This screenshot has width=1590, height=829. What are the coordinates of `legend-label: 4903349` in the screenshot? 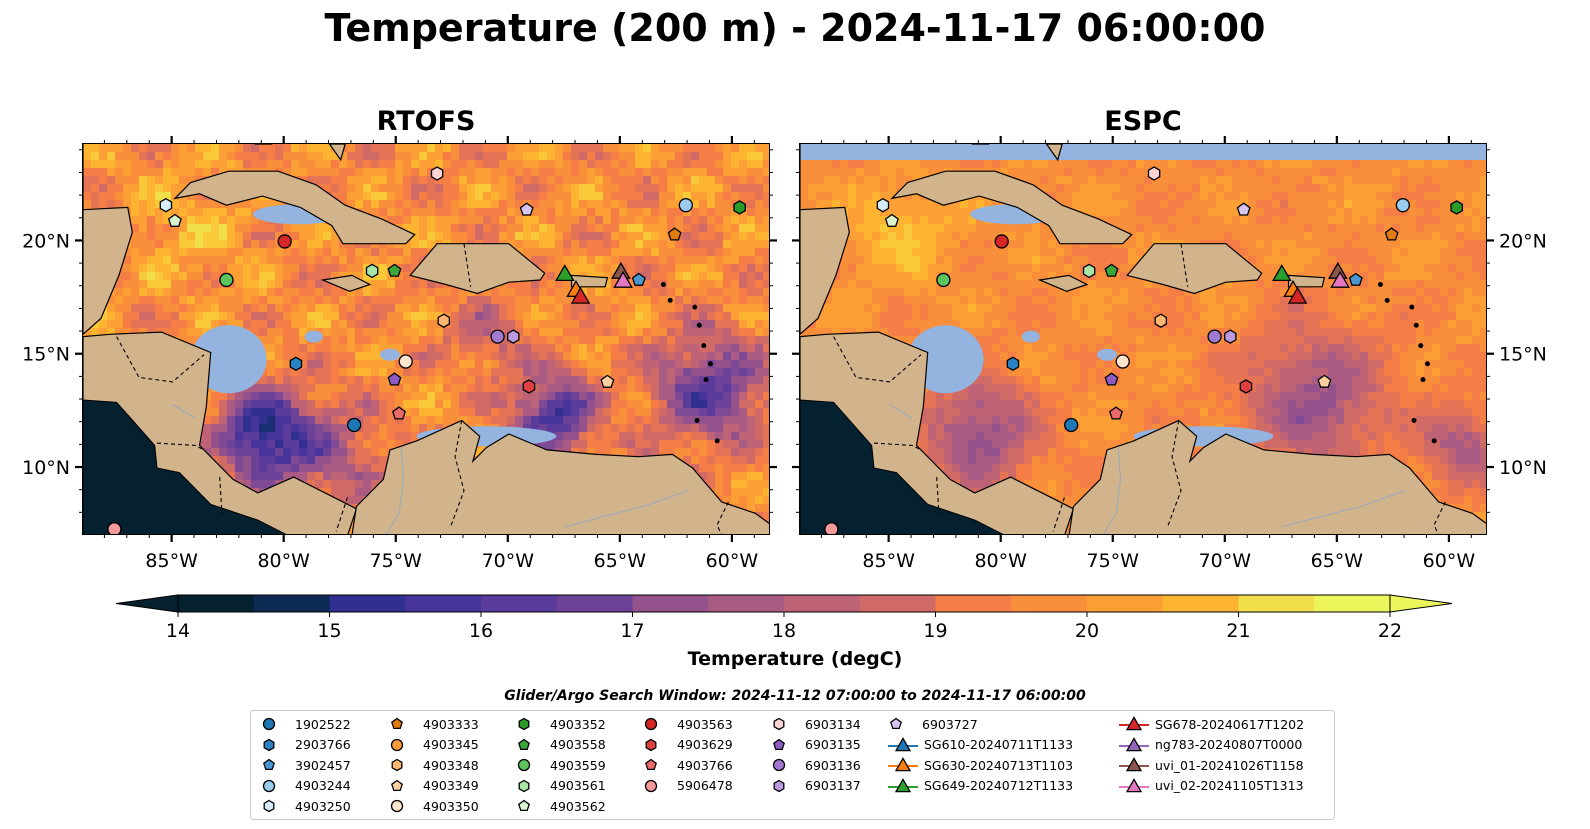 It's located at (451, 785).